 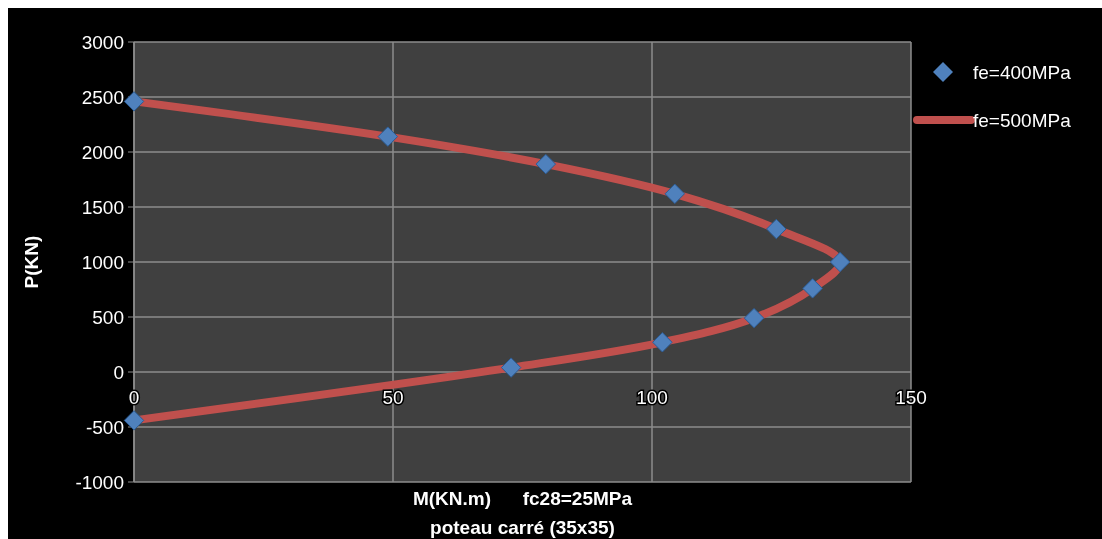 What do you see at coordinates (1022, 72) in the screenshot?
I see `legend-label: fe=400MPa` at bounding box center [1022, 72].